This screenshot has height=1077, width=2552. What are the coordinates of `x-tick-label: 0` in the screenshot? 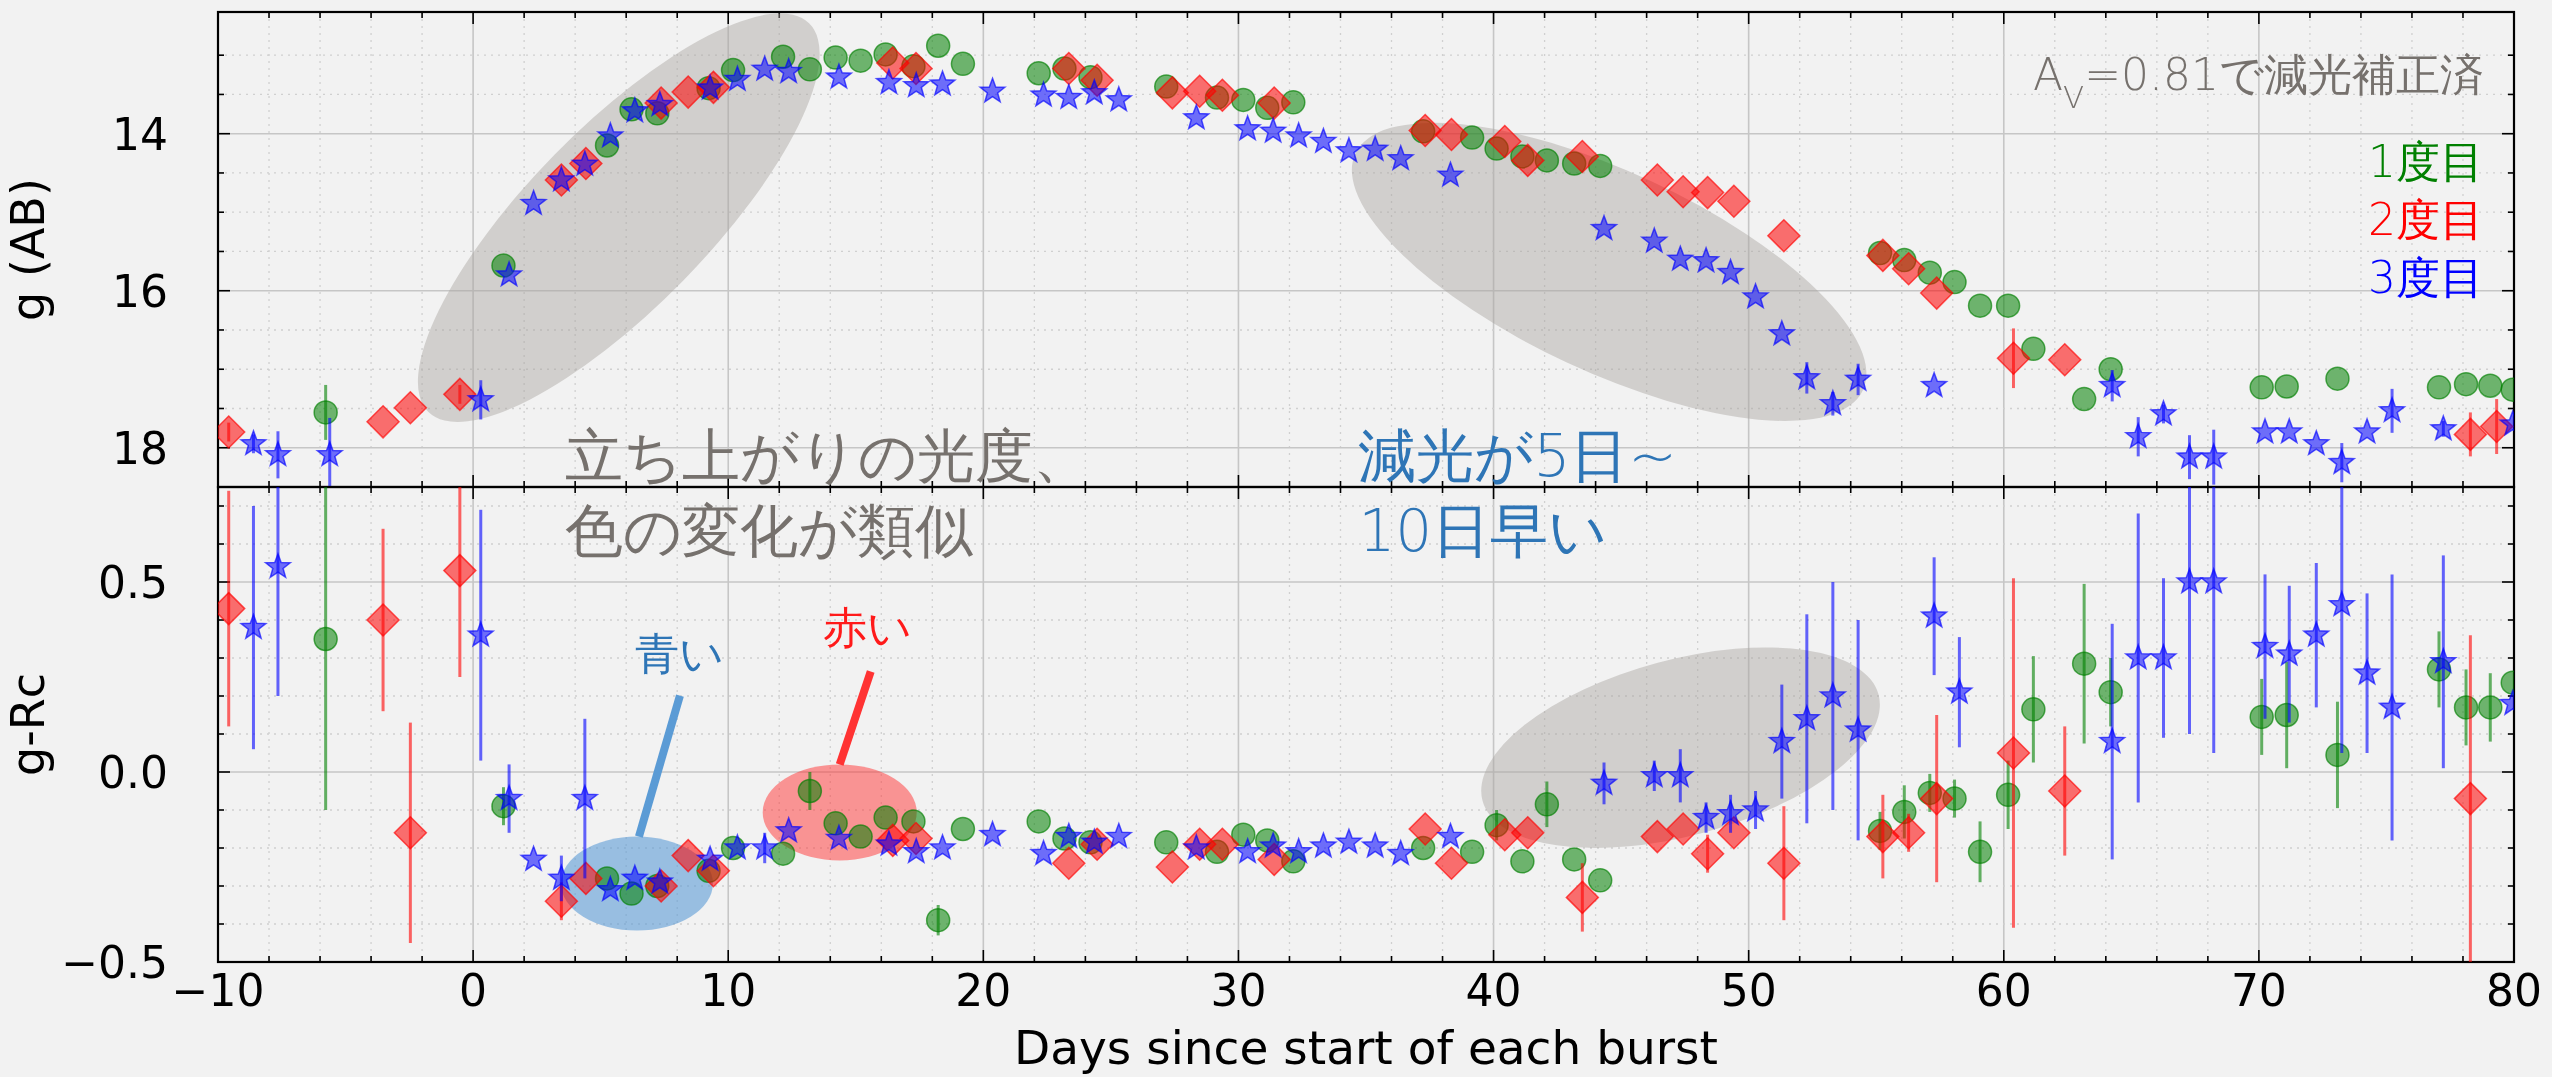 It's located at (473, 990).